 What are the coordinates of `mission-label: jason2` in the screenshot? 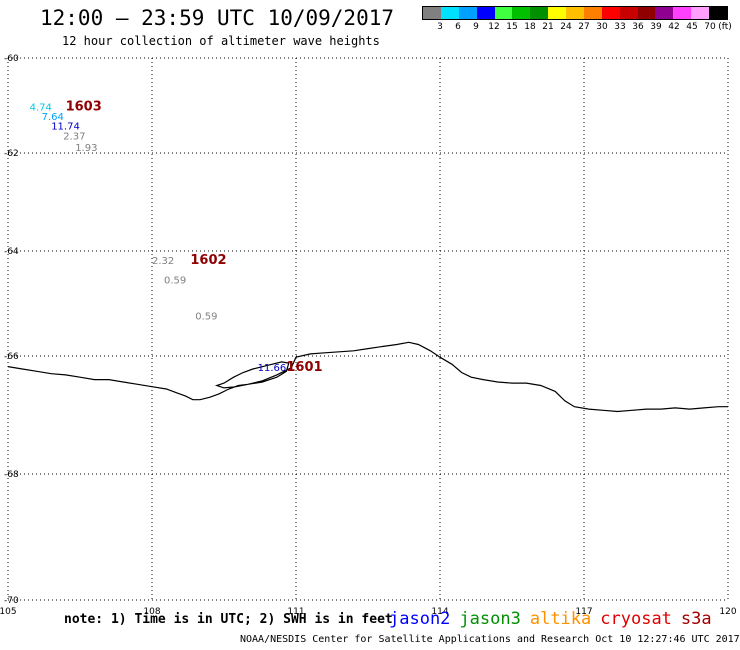 It's located at (420, 619).